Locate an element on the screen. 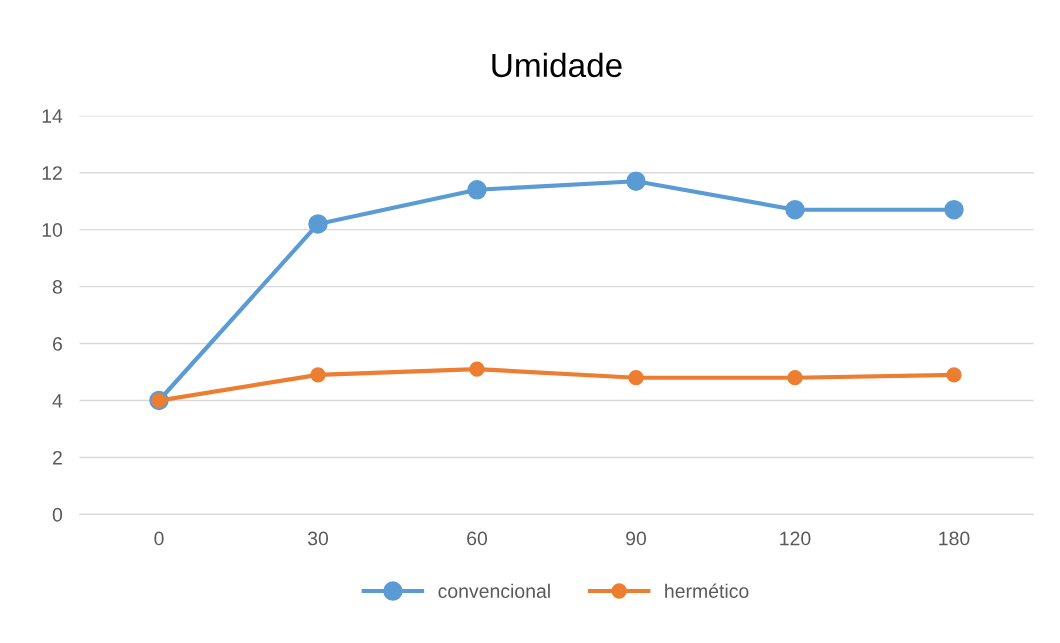 The height and width of the screenshot is (643, 1060). y-tick-label: 0 is located at coordinates (57, 514).